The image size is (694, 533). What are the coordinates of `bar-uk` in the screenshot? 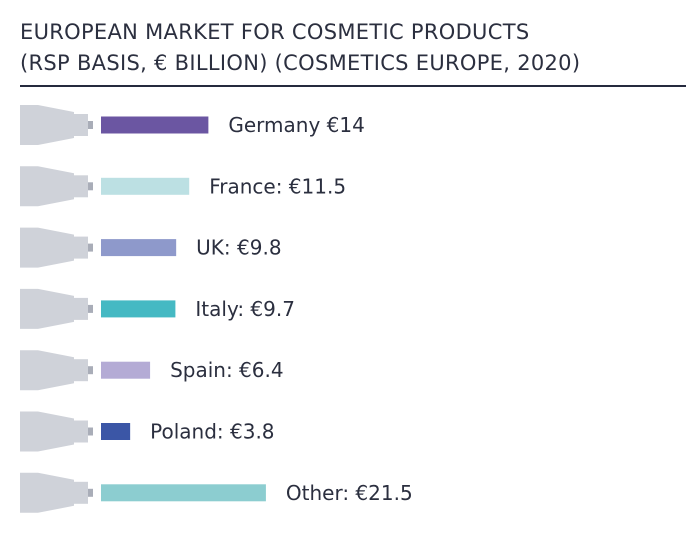 It's located at (139, 248).